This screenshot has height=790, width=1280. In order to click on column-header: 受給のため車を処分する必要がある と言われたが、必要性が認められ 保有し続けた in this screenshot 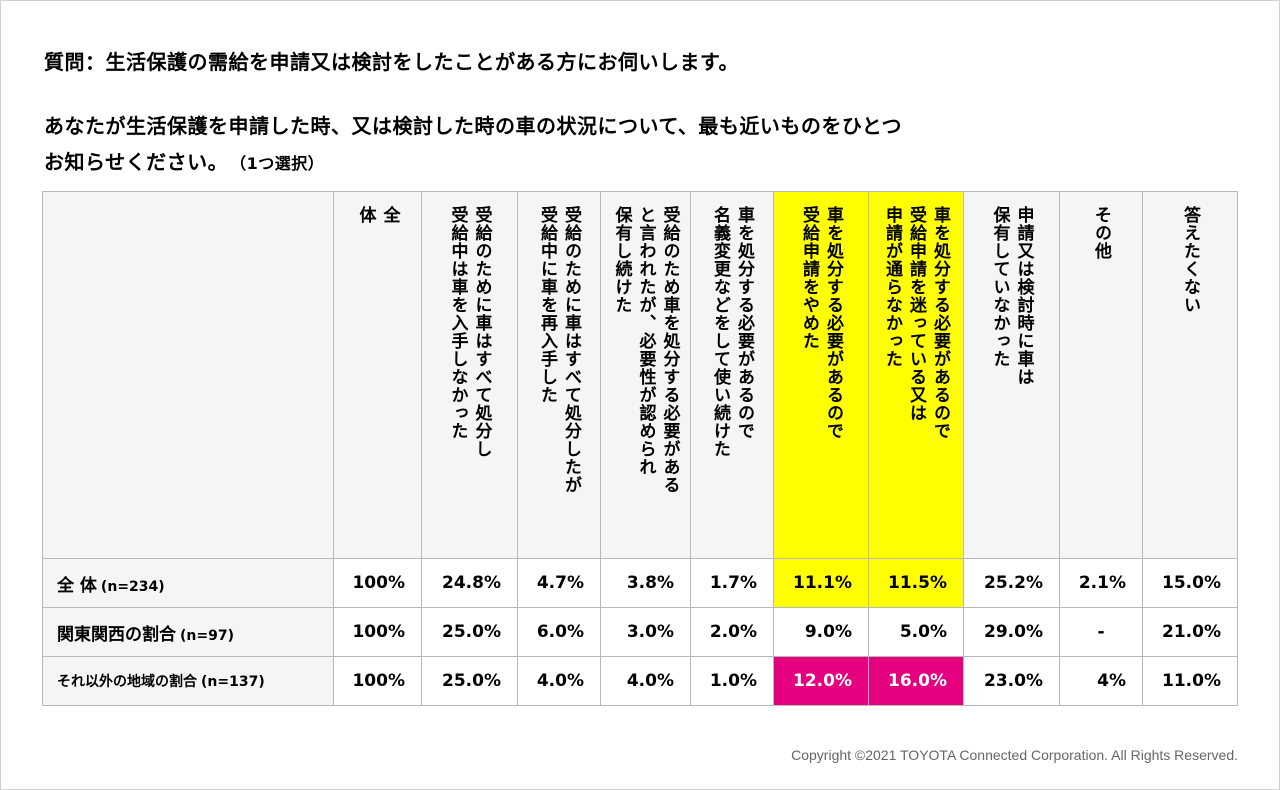, I will do `click(645, 375)`.